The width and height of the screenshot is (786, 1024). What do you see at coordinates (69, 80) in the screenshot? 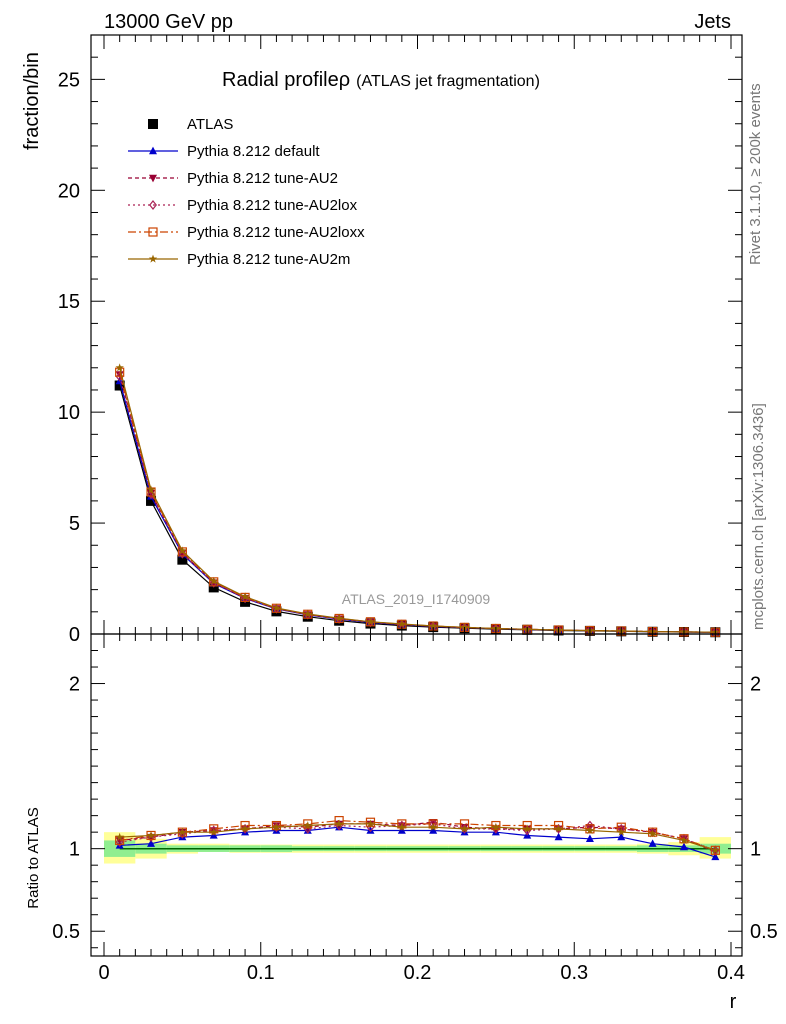
I see `main-y-tick-label: 25` at bounding box center [69, 80].